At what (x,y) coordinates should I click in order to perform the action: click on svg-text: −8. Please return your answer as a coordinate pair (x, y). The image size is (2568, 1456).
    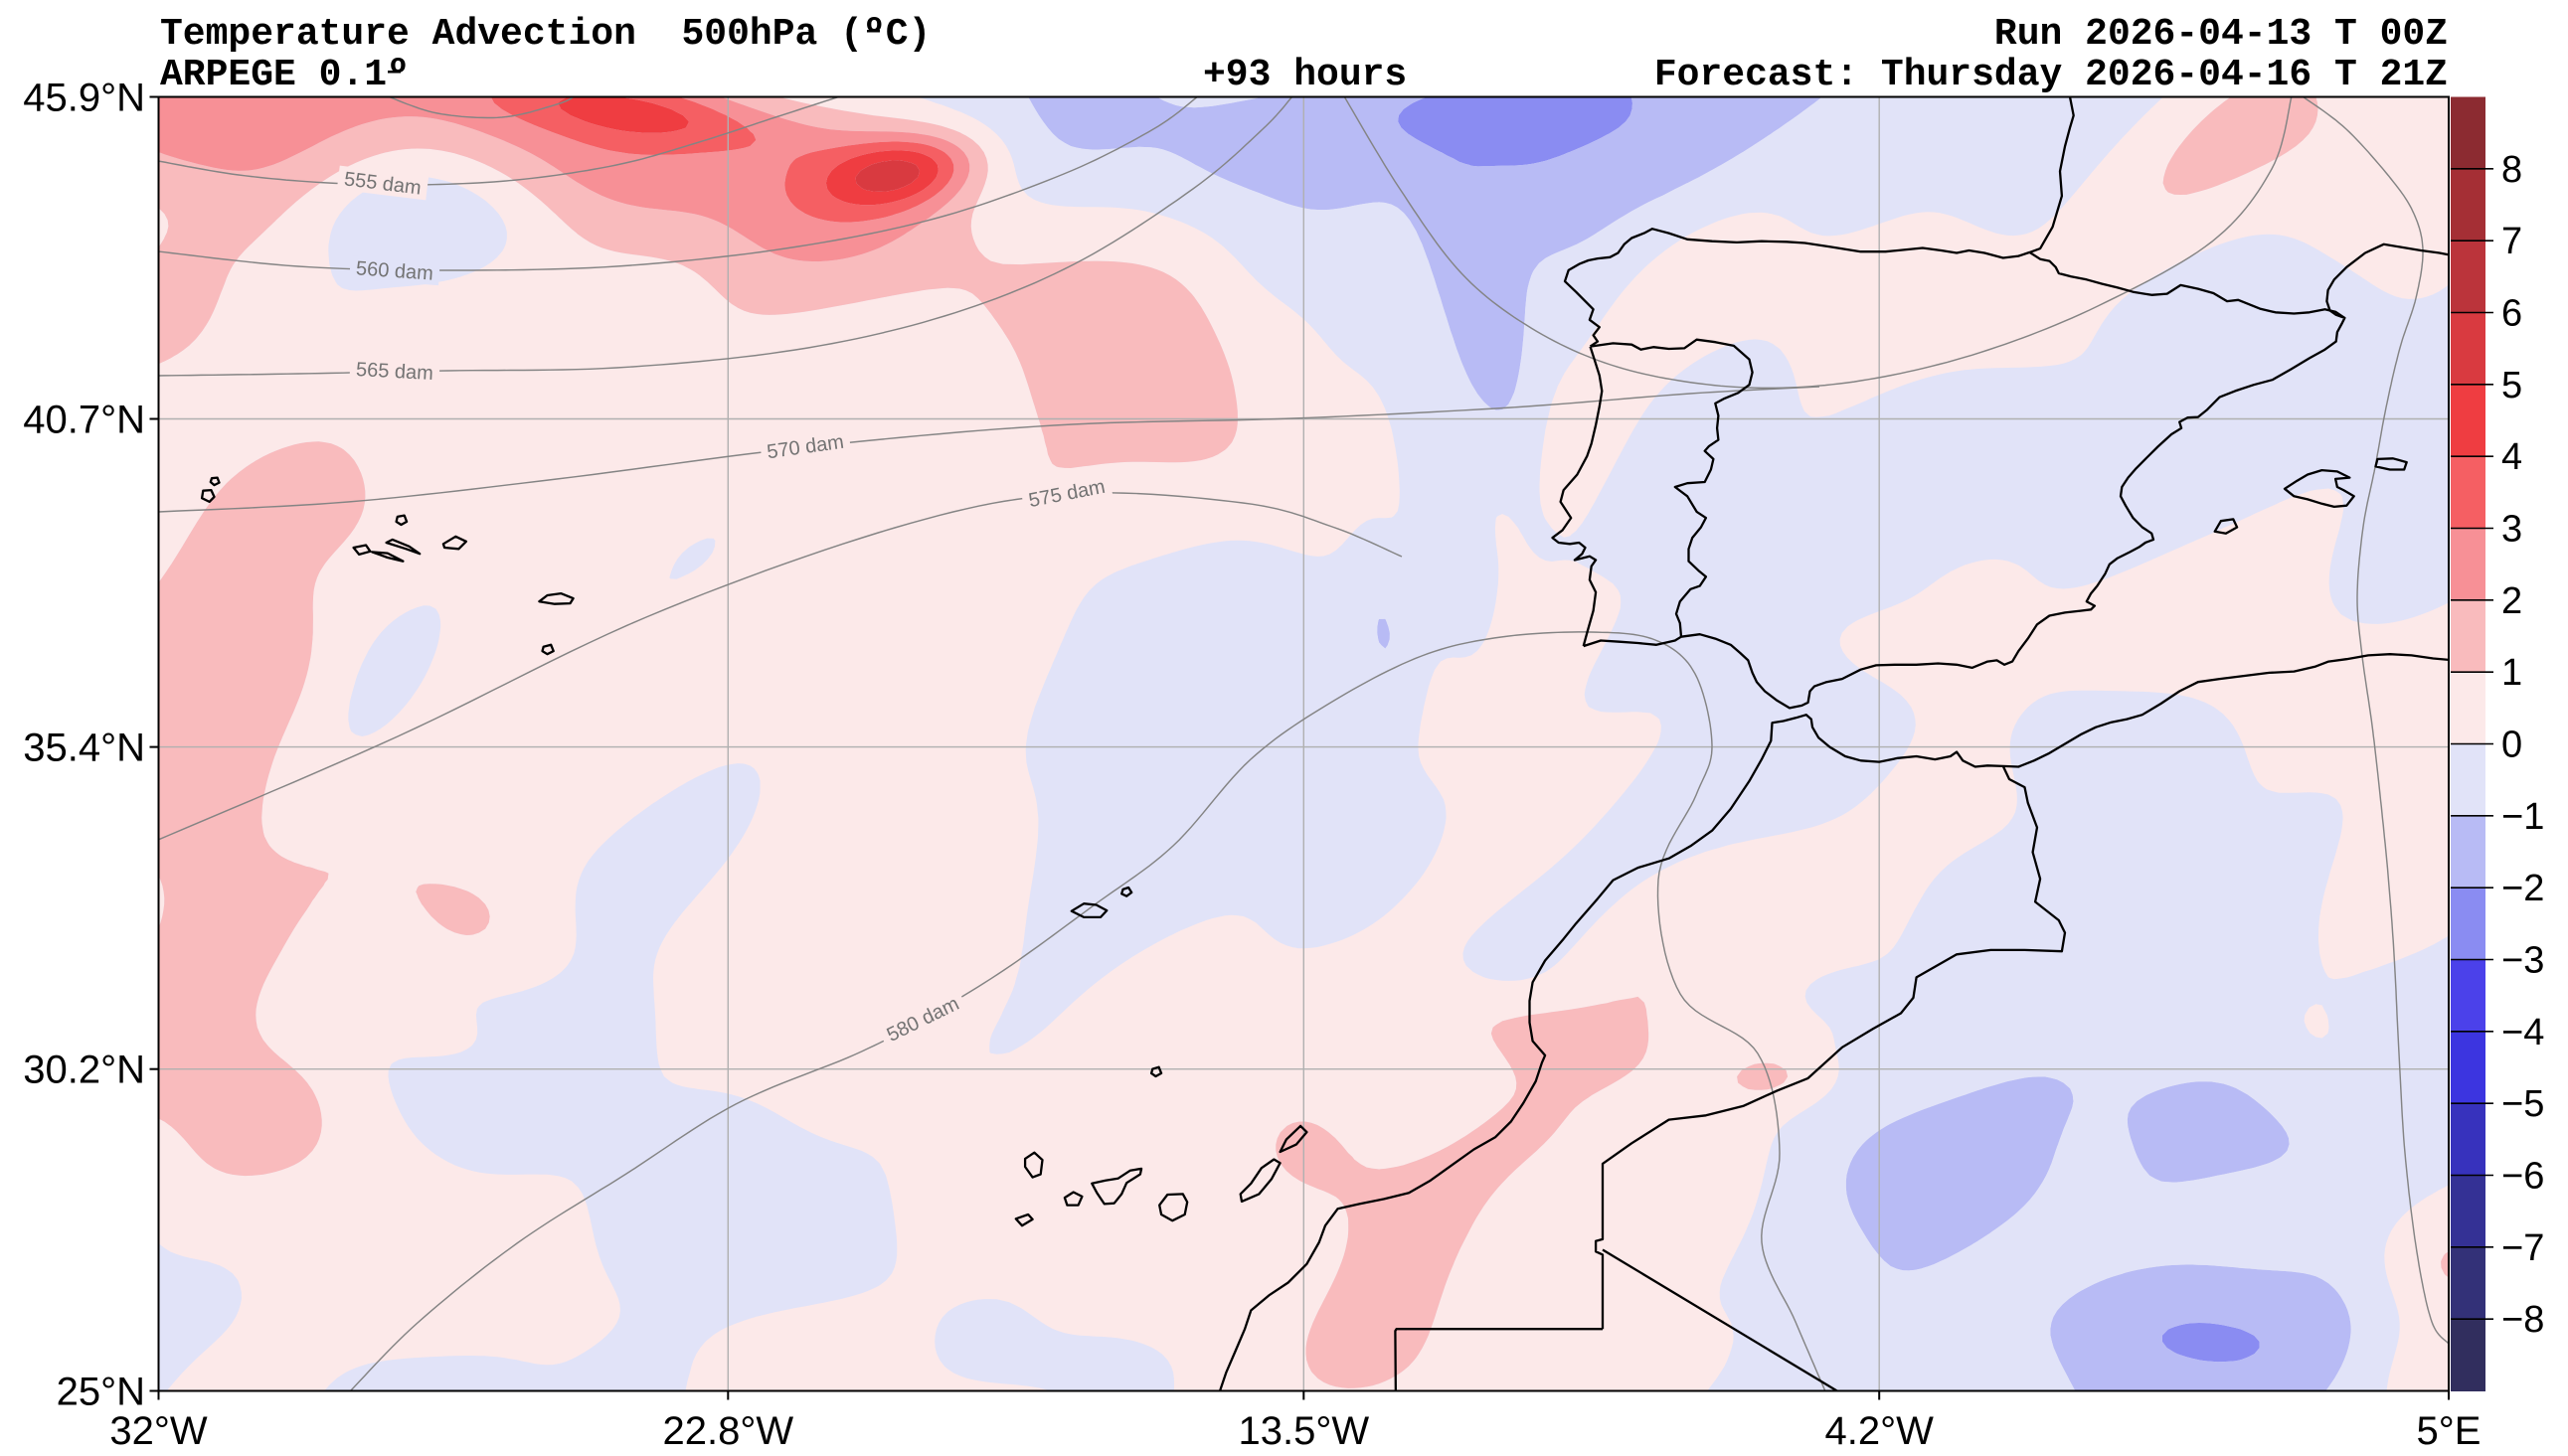
    Looking at the image, I should click on (2522, 1320).